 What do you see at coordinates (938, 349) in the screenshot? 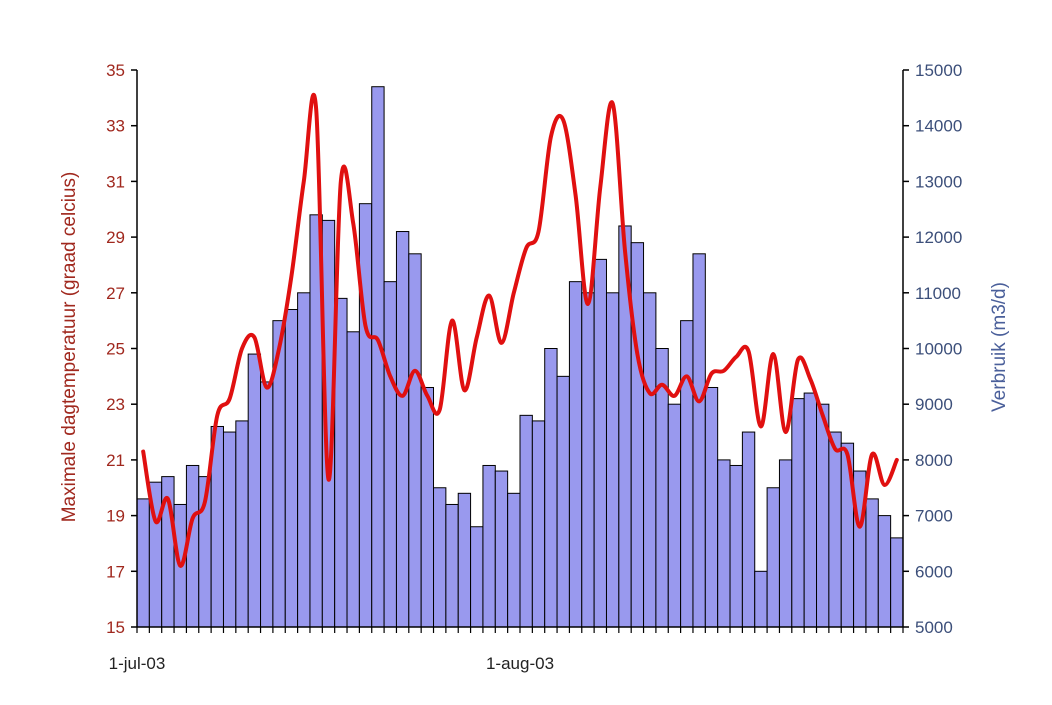
I see `y-right-tick-label: 10000` at bounding box center [938, 349].